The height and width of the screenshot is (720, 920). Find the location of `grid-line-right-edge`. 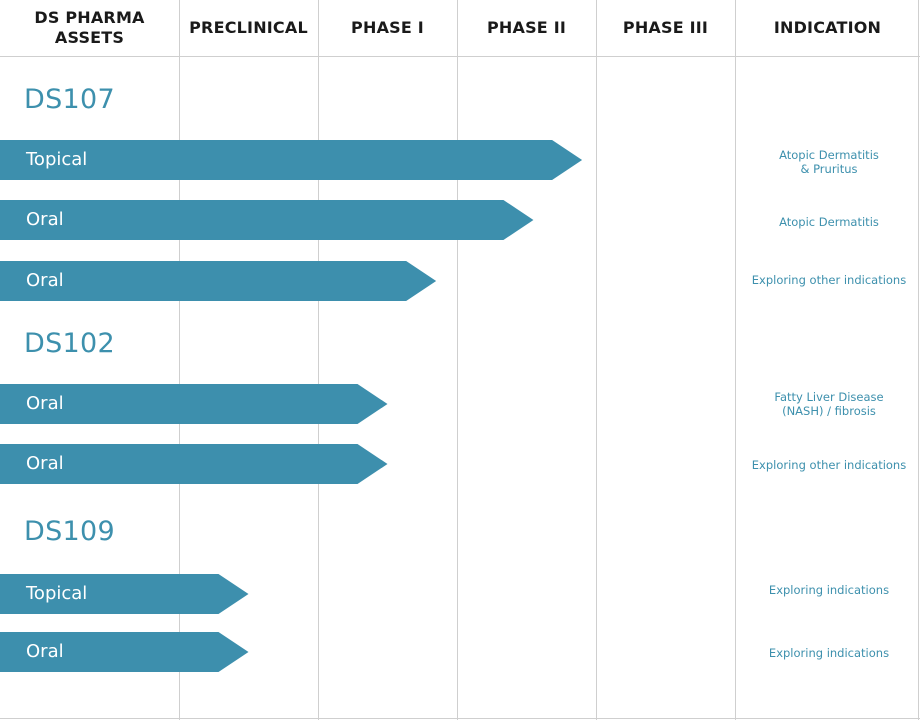

grid-line-right-edge is located at coordinates (918, 360).